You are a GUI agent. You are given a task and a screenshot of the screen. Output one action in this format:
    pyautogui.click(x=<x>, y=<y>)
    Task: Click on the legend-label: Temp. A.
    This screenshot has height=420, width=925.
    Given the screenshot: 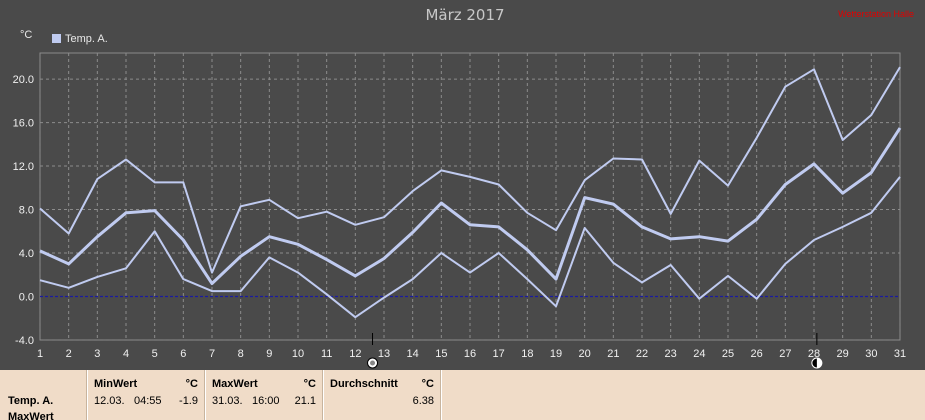 What is the action you would take?
    pyautogui.click(x=86, y=39)
    